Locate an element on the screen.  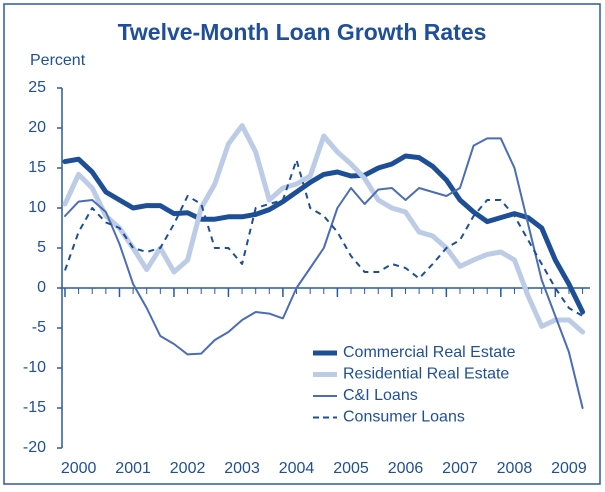
y-tick-label: -20 is located at coordinates (34, 447).